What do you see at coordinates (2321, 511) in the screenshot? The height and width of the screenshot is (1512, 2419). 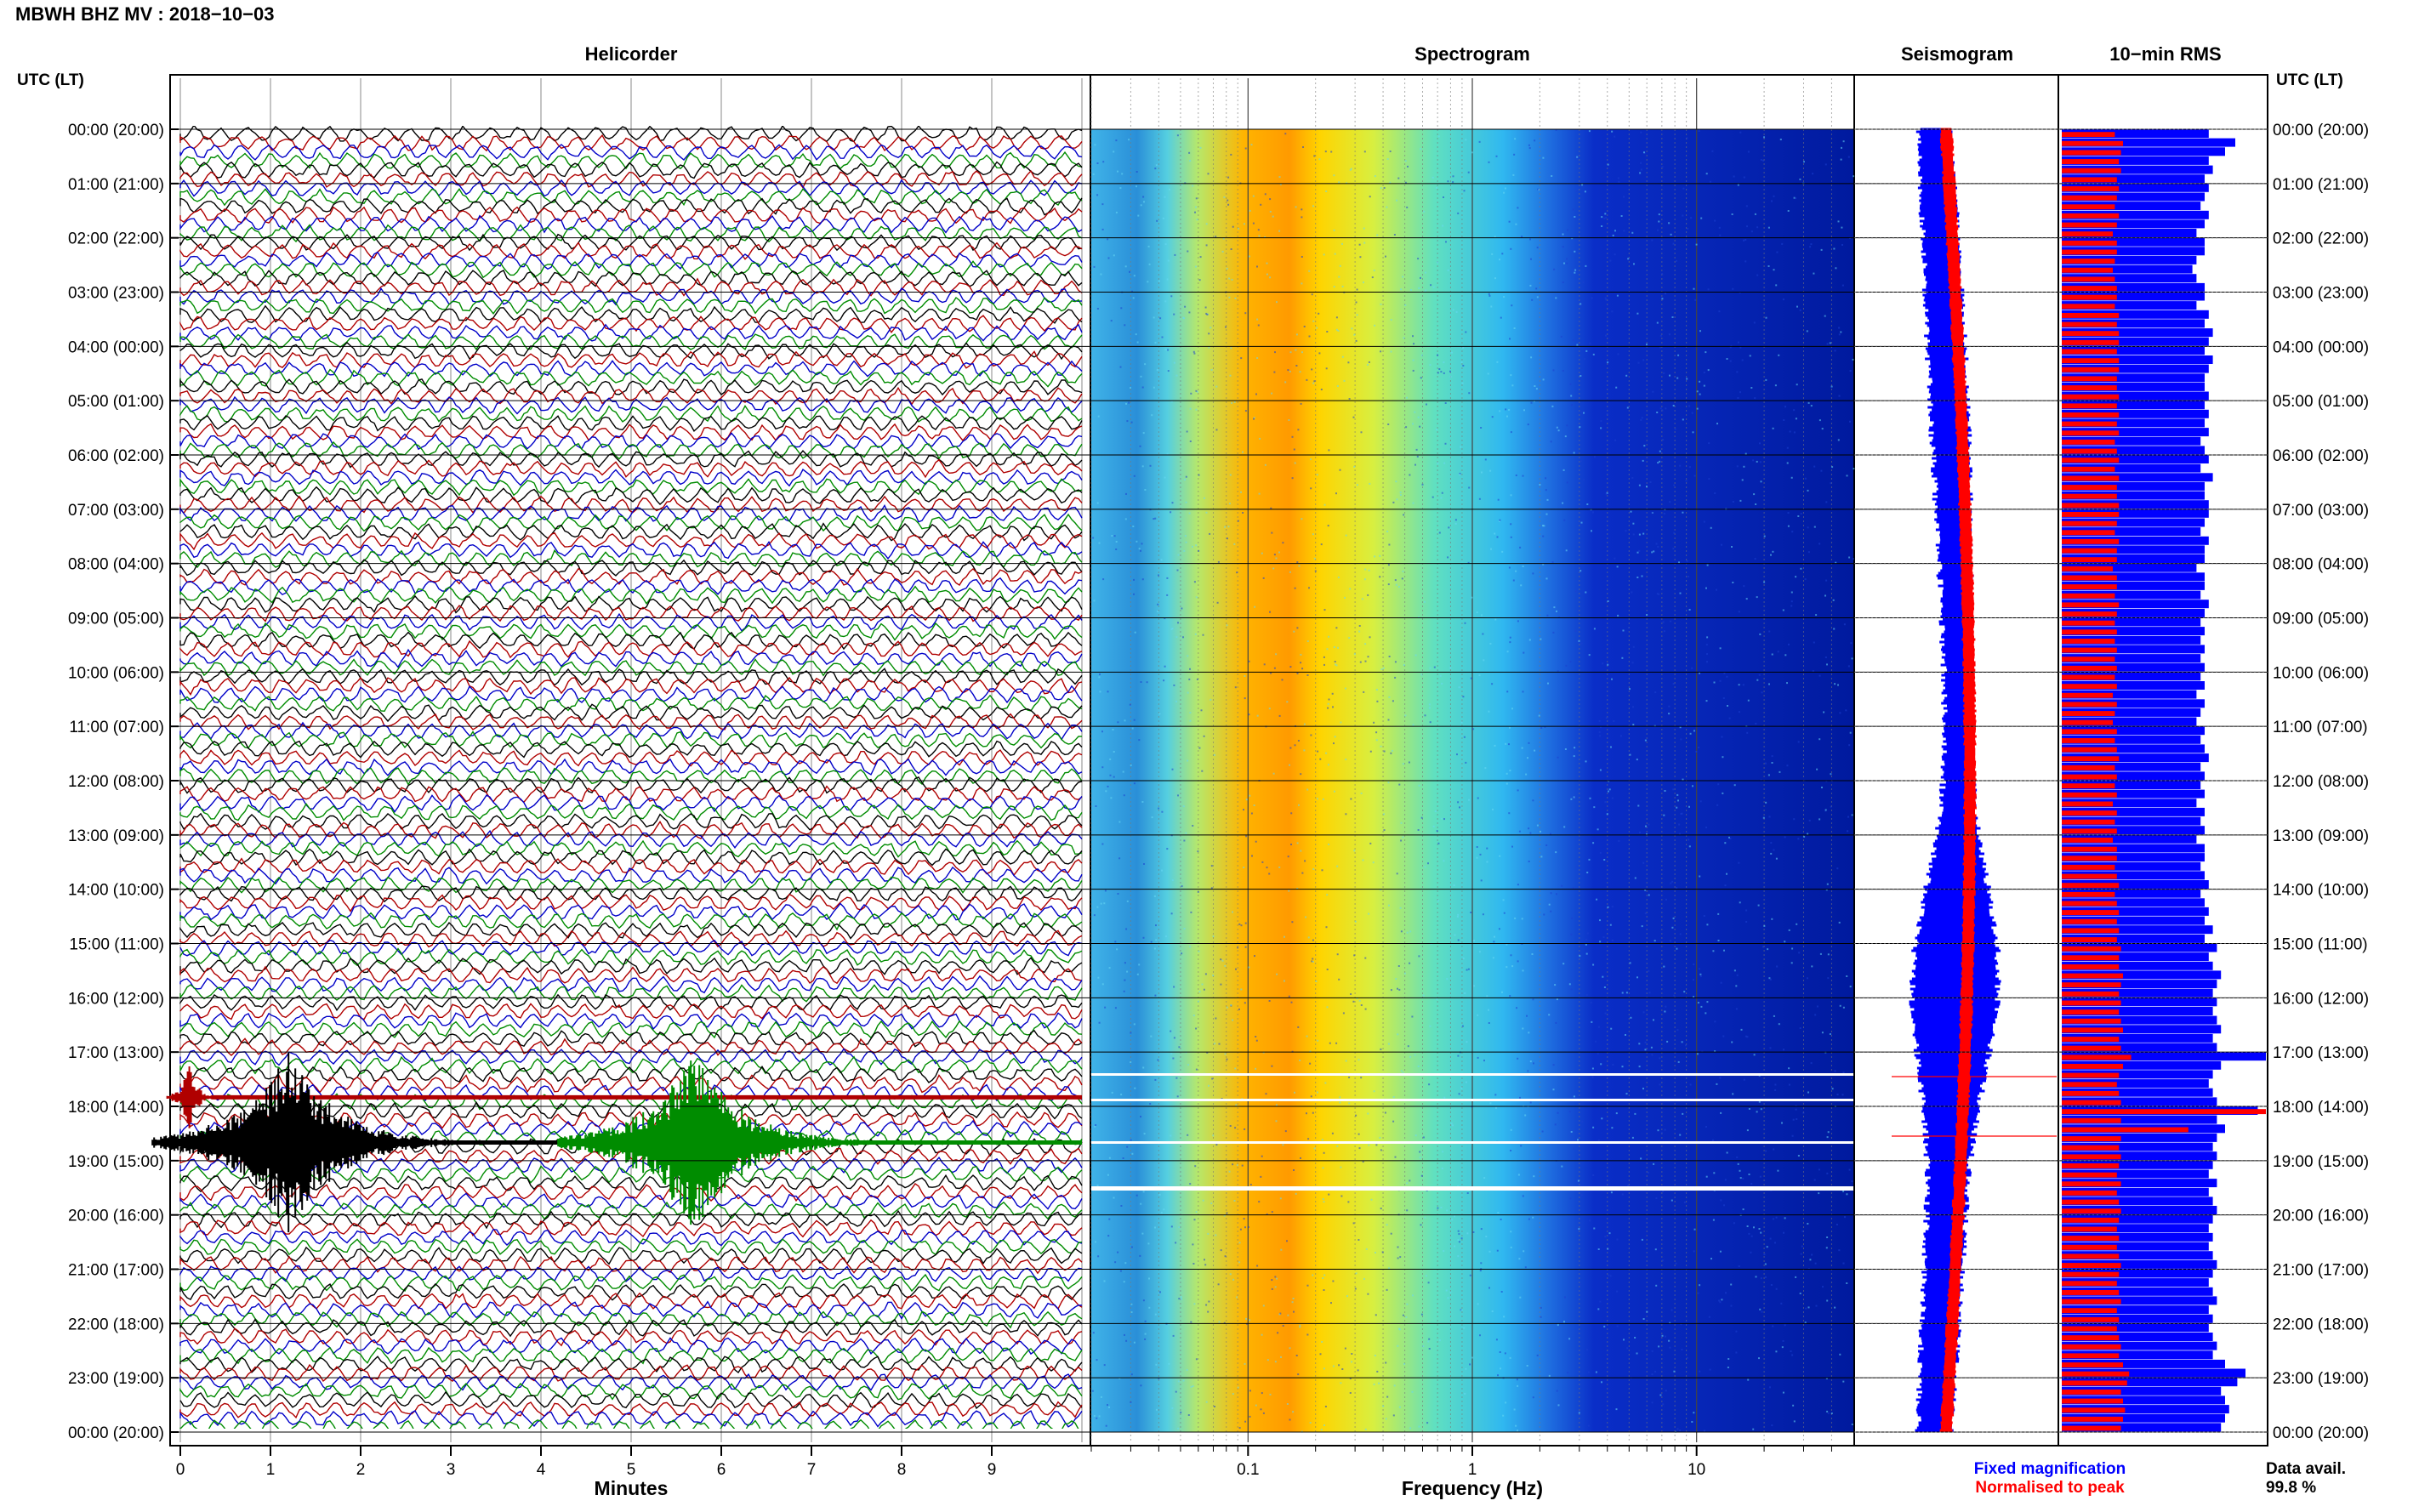 I see `hour-label-right: 07:00 (03:00)` at bounding box center [2321, 511].